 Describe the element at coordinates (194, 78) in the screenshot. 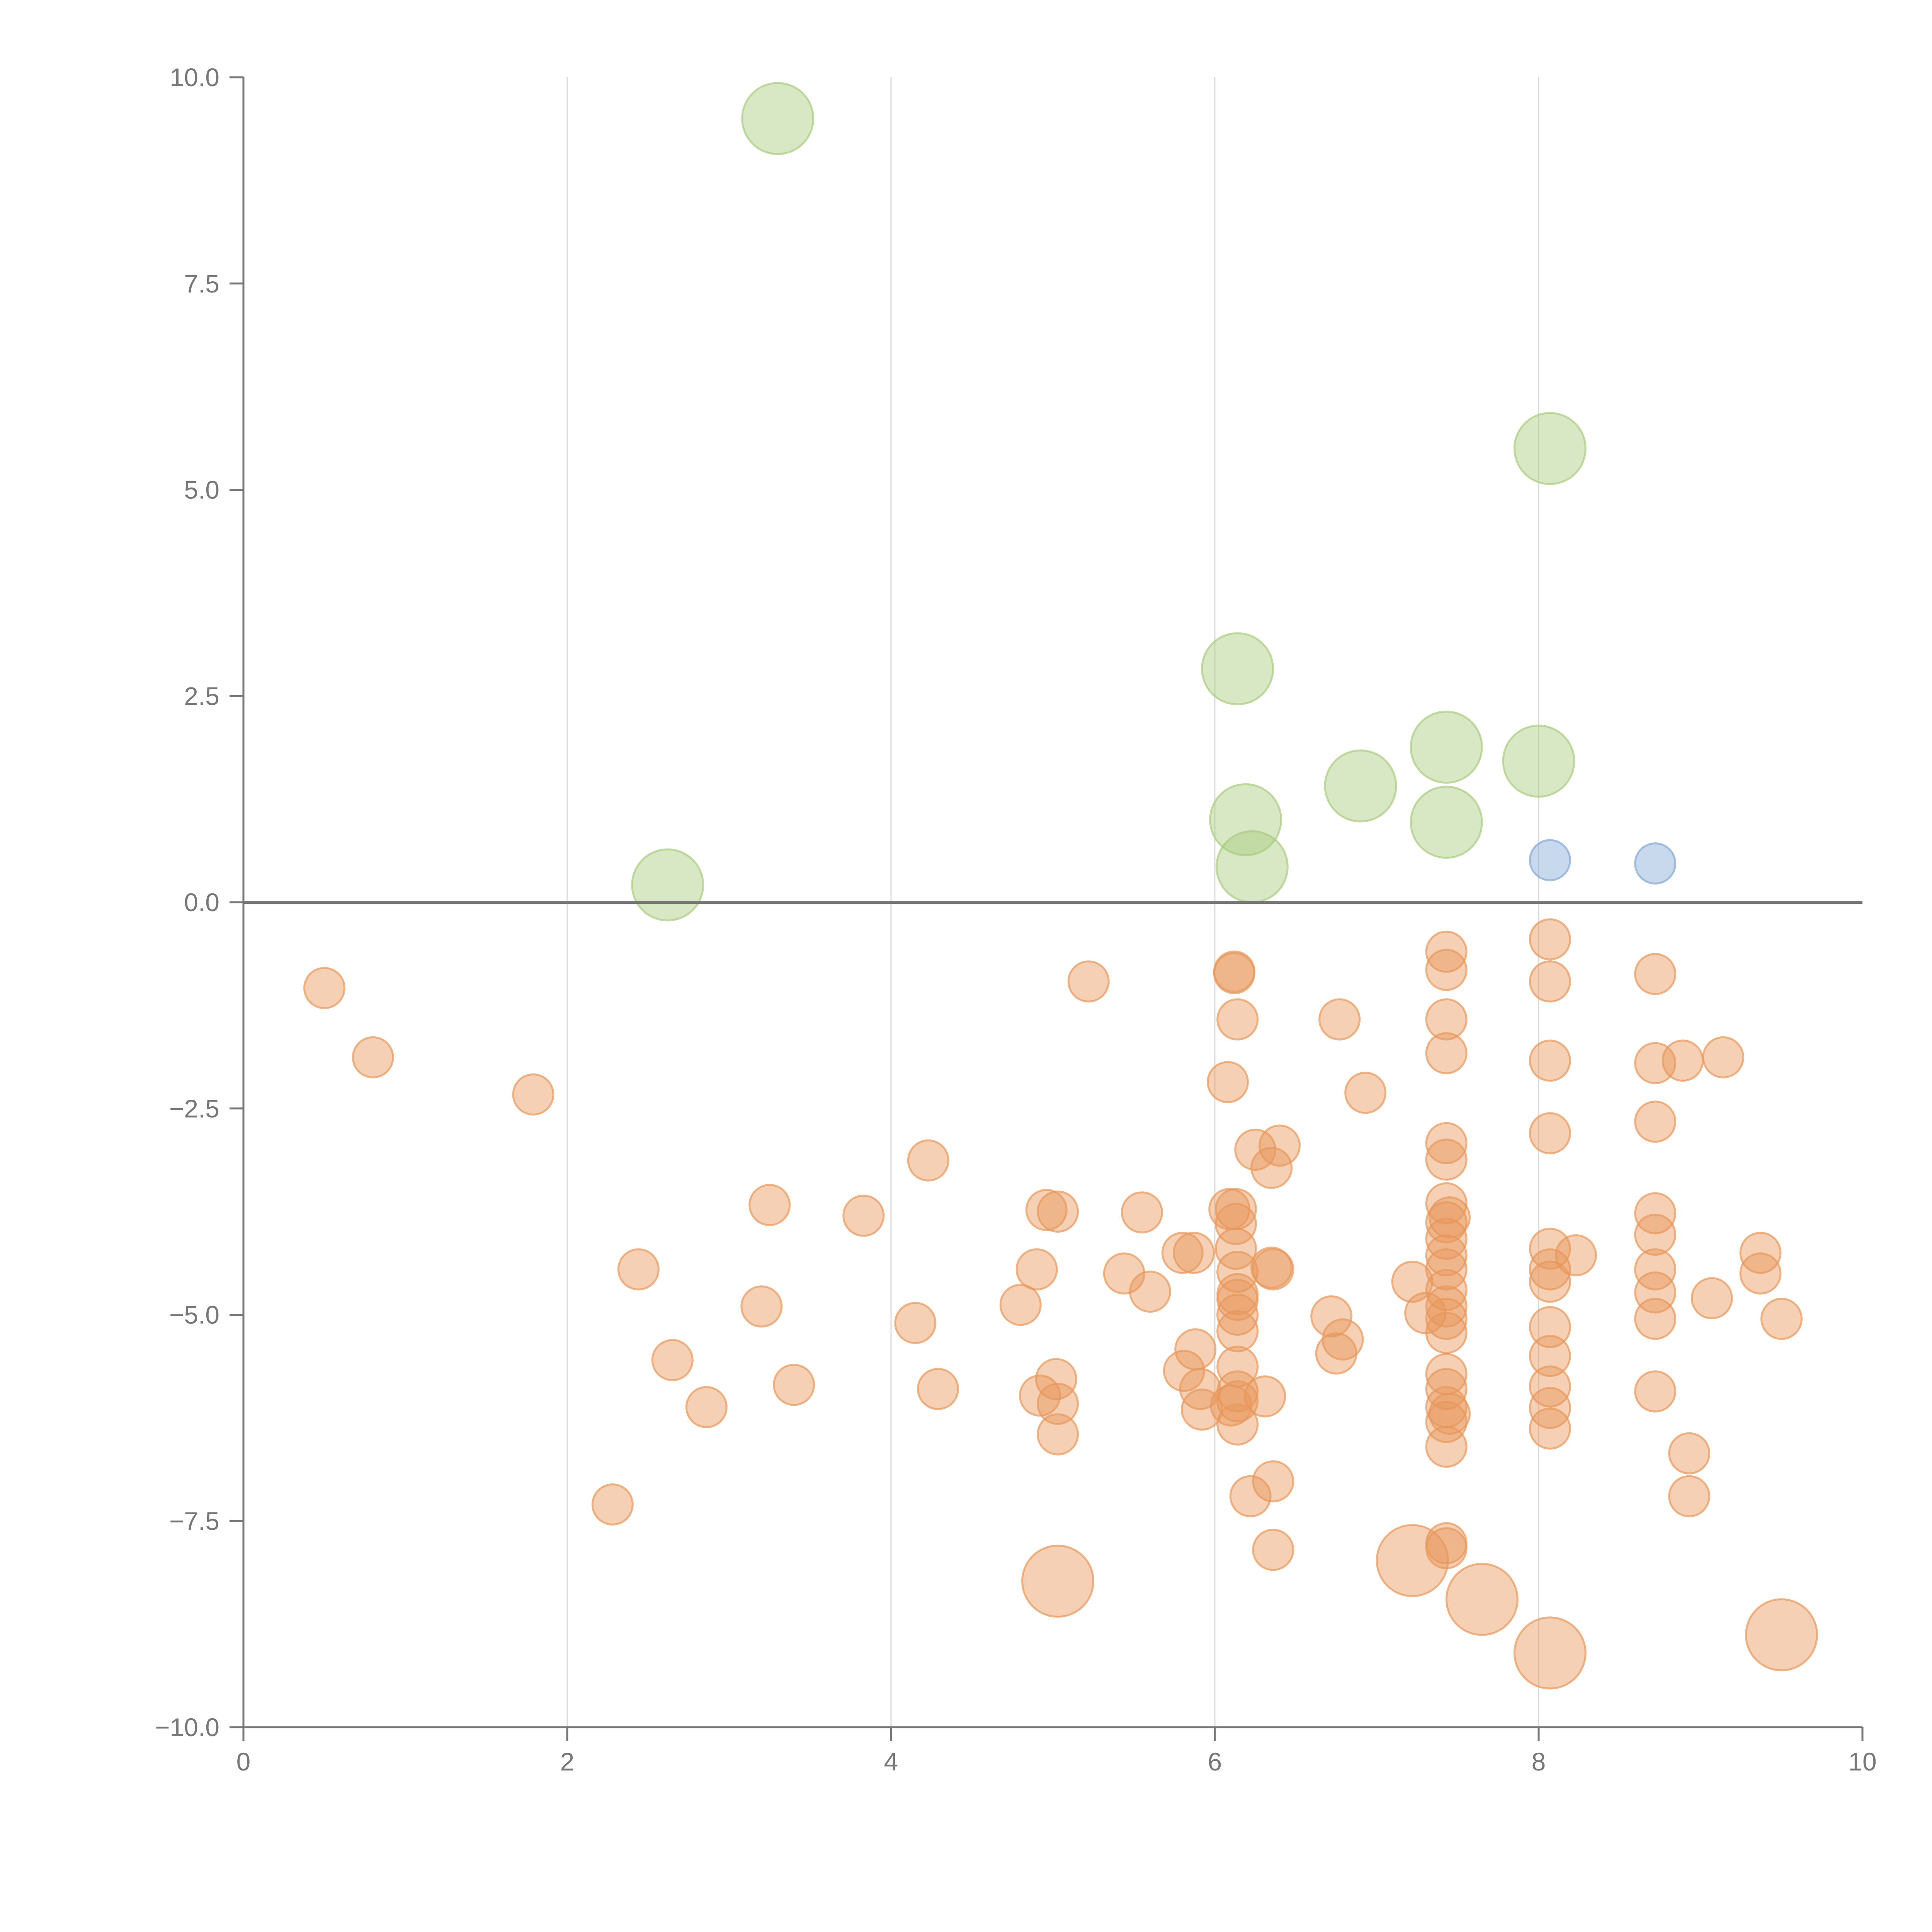

I see `y-tick-label: 10.0` at that location.